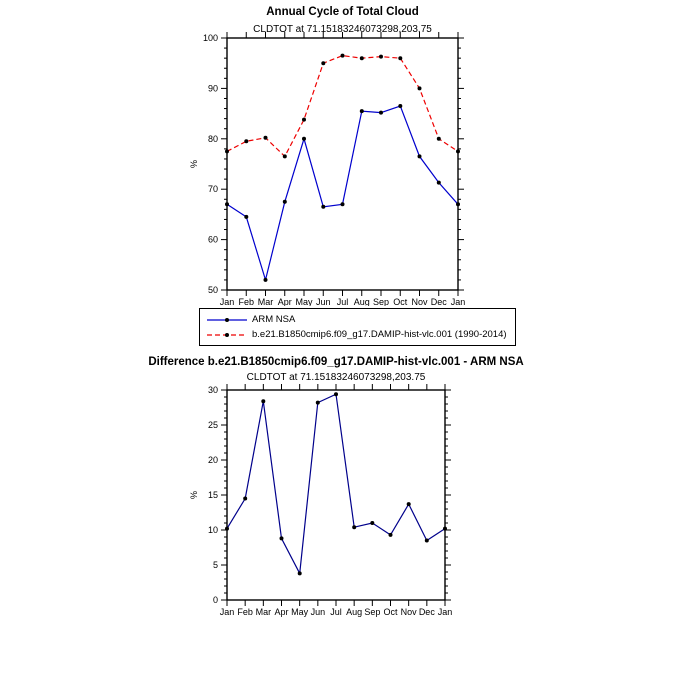 The height and width of the screenshot is (700, 700). I want to click on y-tick-label: 60, so click(213, 240).